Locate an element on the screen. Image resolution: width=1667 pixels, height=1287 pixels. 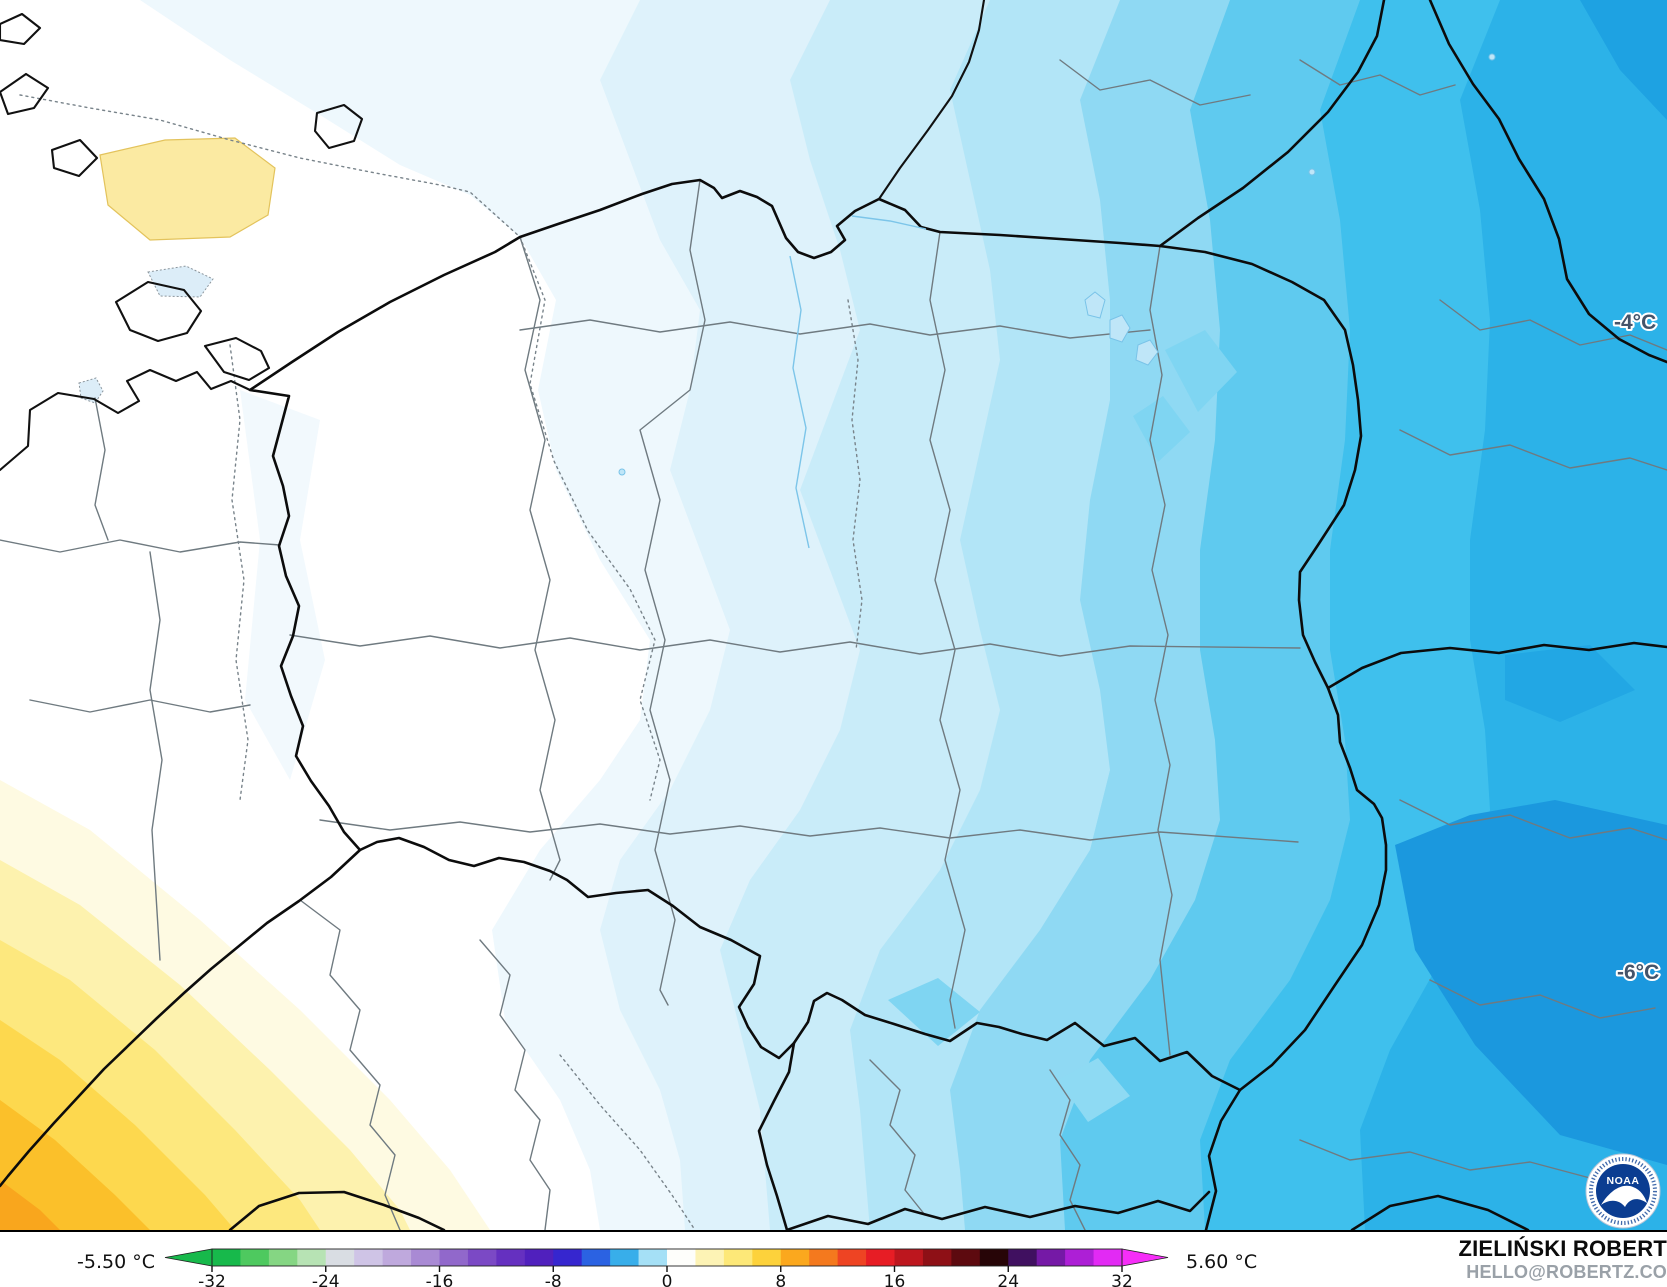
colorbar-tick-label: -8 is located at coordinates (553, 1279).